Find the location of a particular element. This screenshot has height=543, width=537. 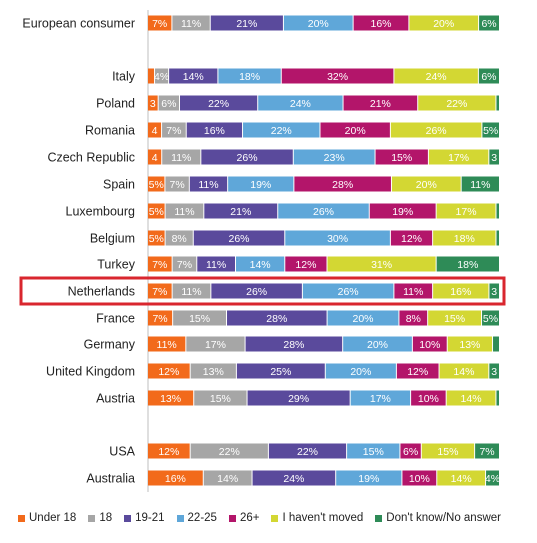

legend-item: 19-21 is located at coordinates (144, 518).